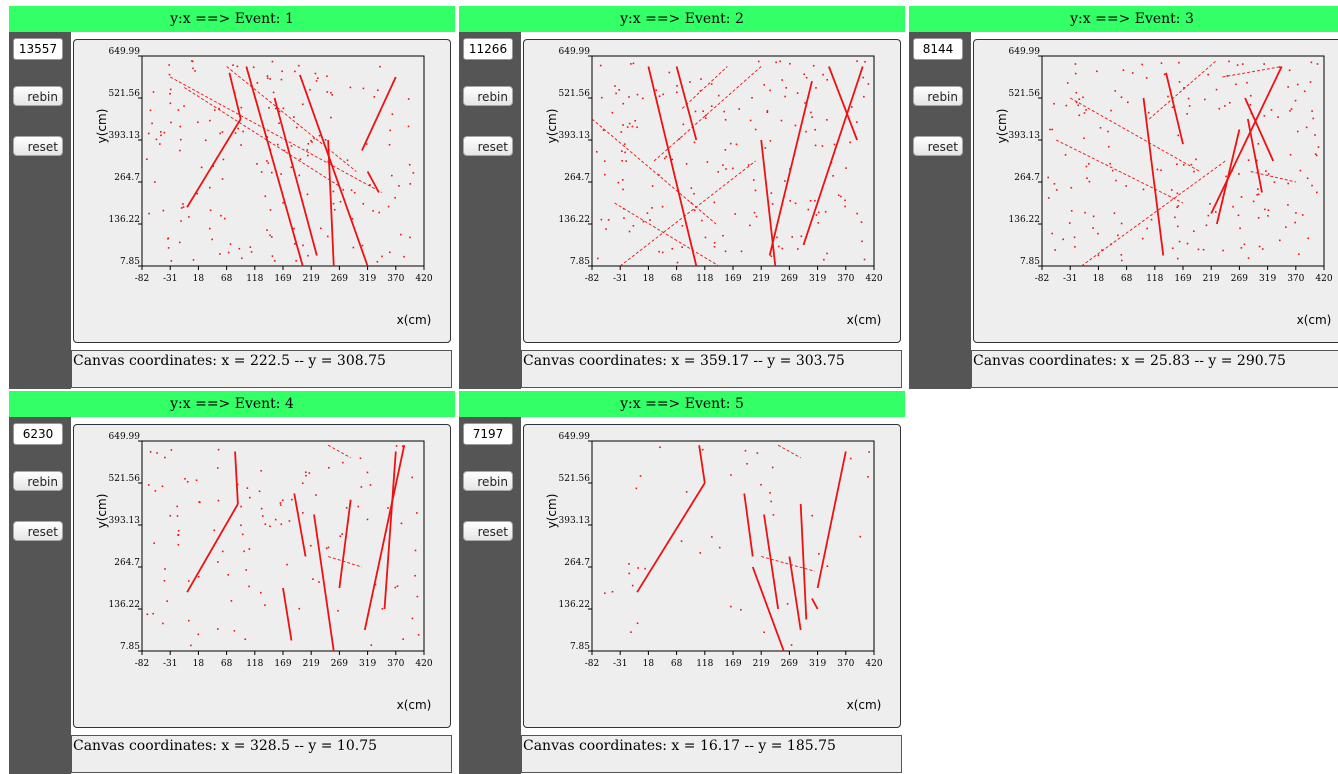 Image resolution: width=1338 pixels, height=774 pixels. I want to click on x-tick-label: 269, so click(789, 664).